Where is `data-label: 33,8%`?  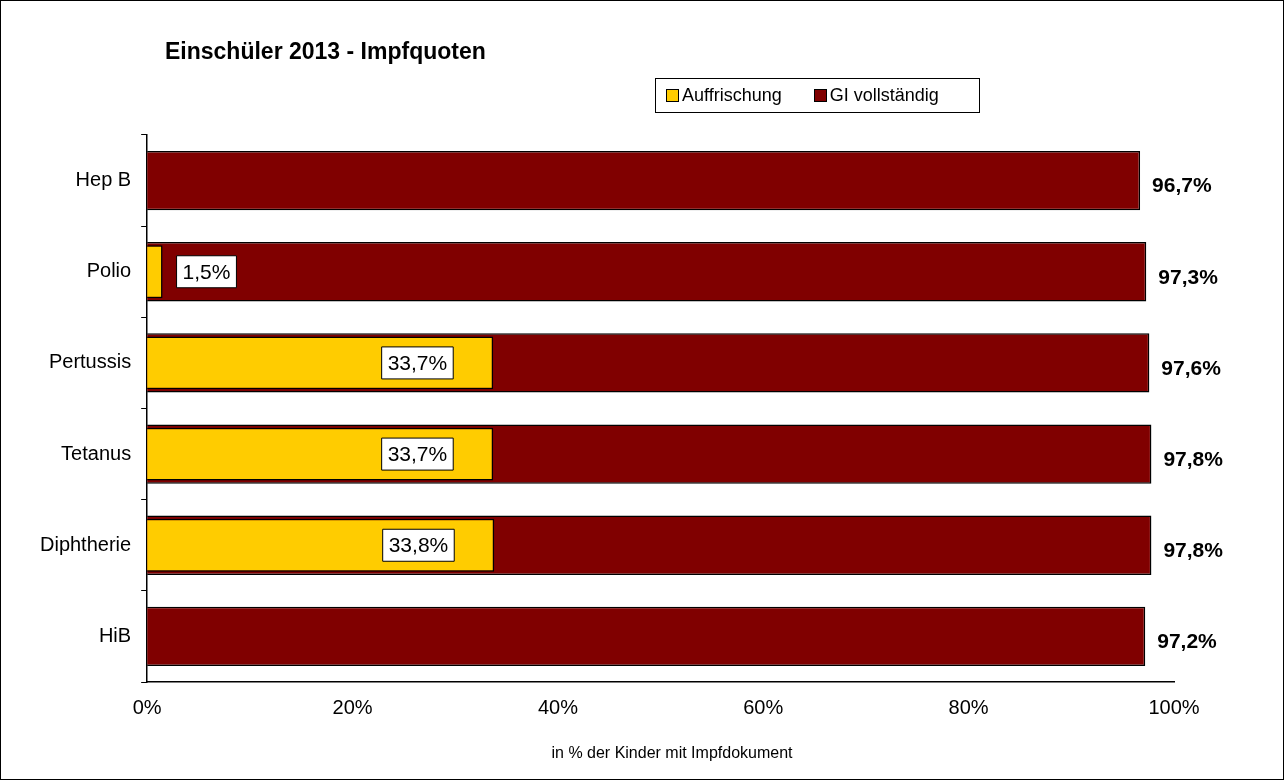
data-label: 33,8% is located at coordinates (418, 545).